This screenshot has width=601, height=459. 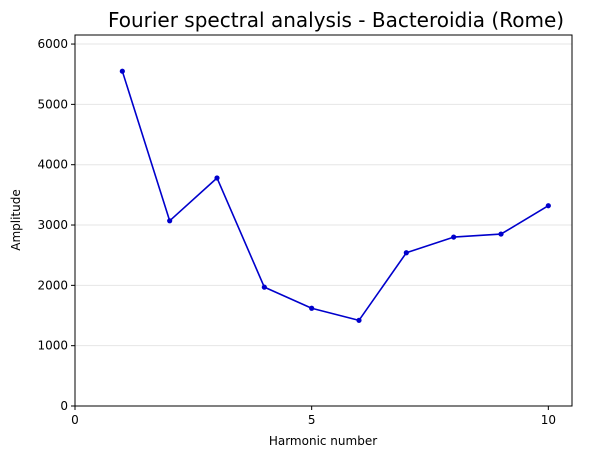 I want to click on x-tick-label: 10, so click(x=548, y=420).